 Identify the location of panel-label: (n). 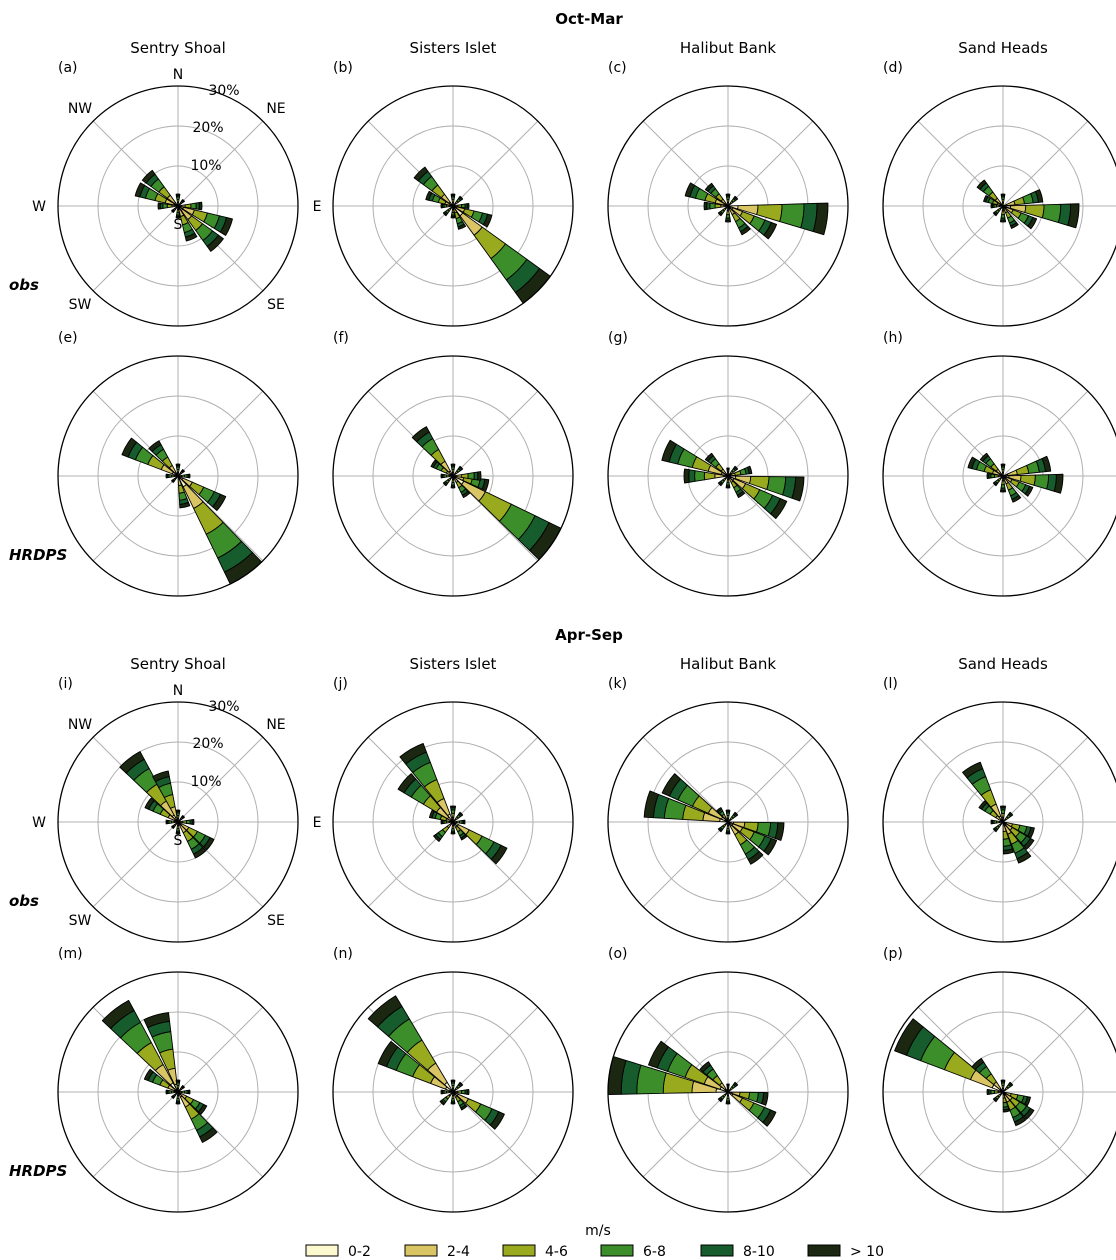
(343, 954).